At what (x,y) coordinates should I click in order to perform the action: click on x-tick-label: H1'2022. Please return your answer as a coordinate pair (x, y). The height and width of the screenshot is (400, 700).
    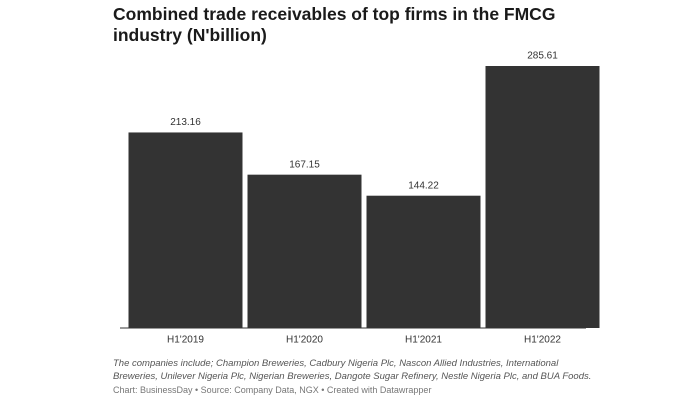
    Looking at the image, I should click on (542, 340).